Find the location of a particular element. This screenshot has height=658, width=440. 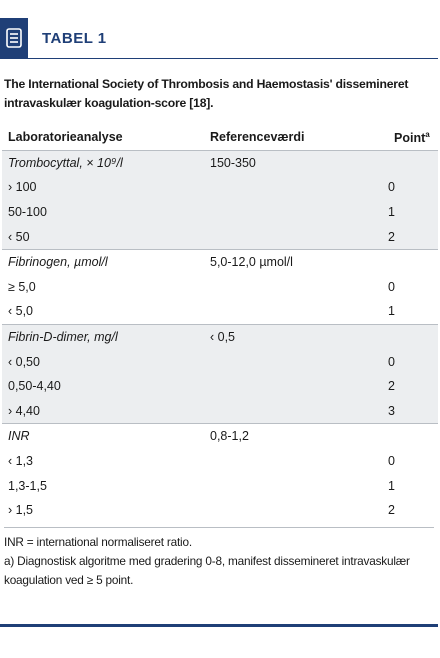

range-cell: › 1,5 is located at coordinates (21, 510).